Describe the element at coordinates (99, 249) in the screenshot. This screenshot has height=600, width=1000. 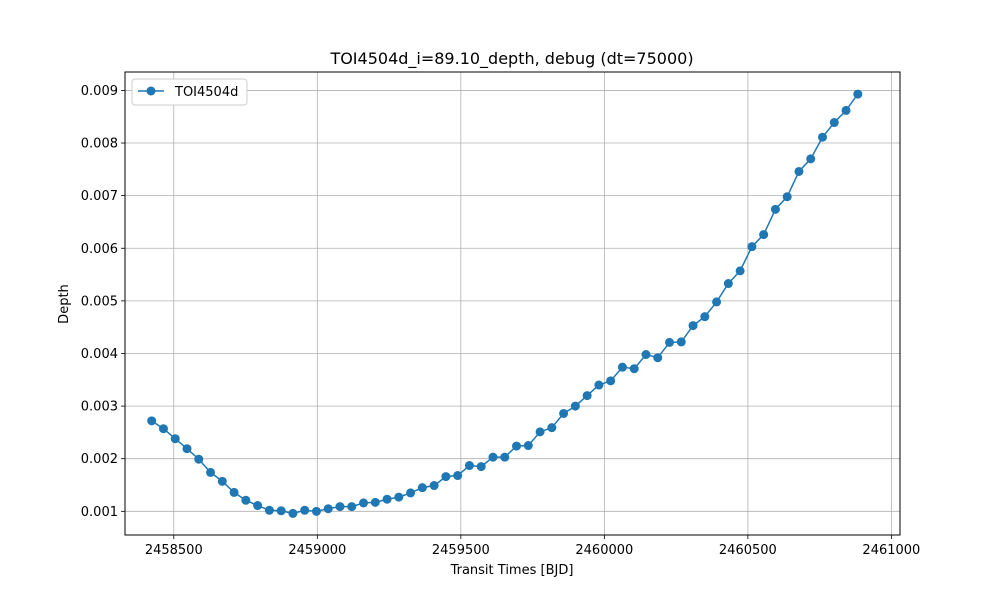
I see `y-tick-label: 0.006` at that location.